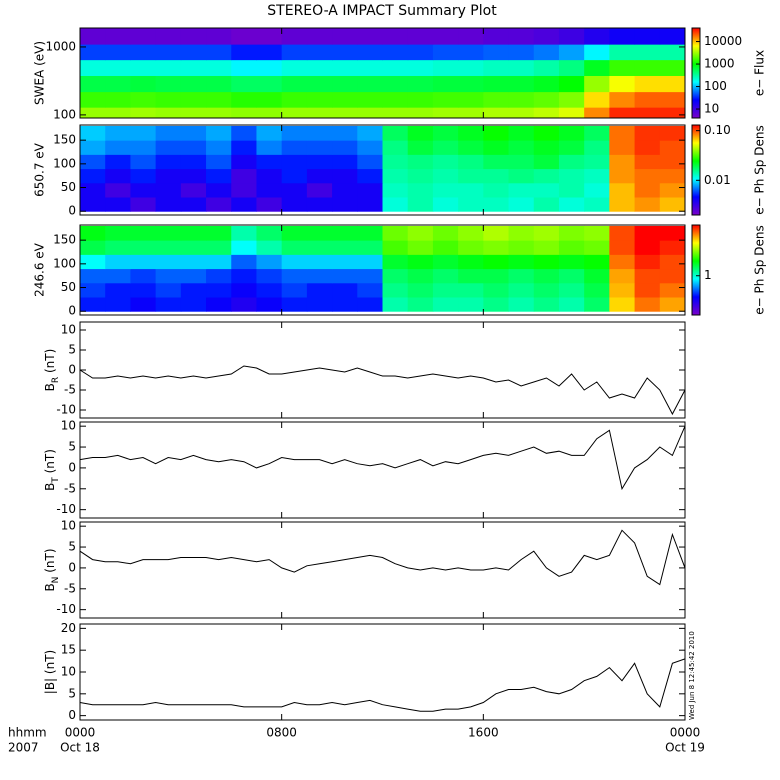  What do you see at coordinates (685, 748) in the screenshot?
I see `x-date-label: Oct 19` at bounding box center [685, 748].